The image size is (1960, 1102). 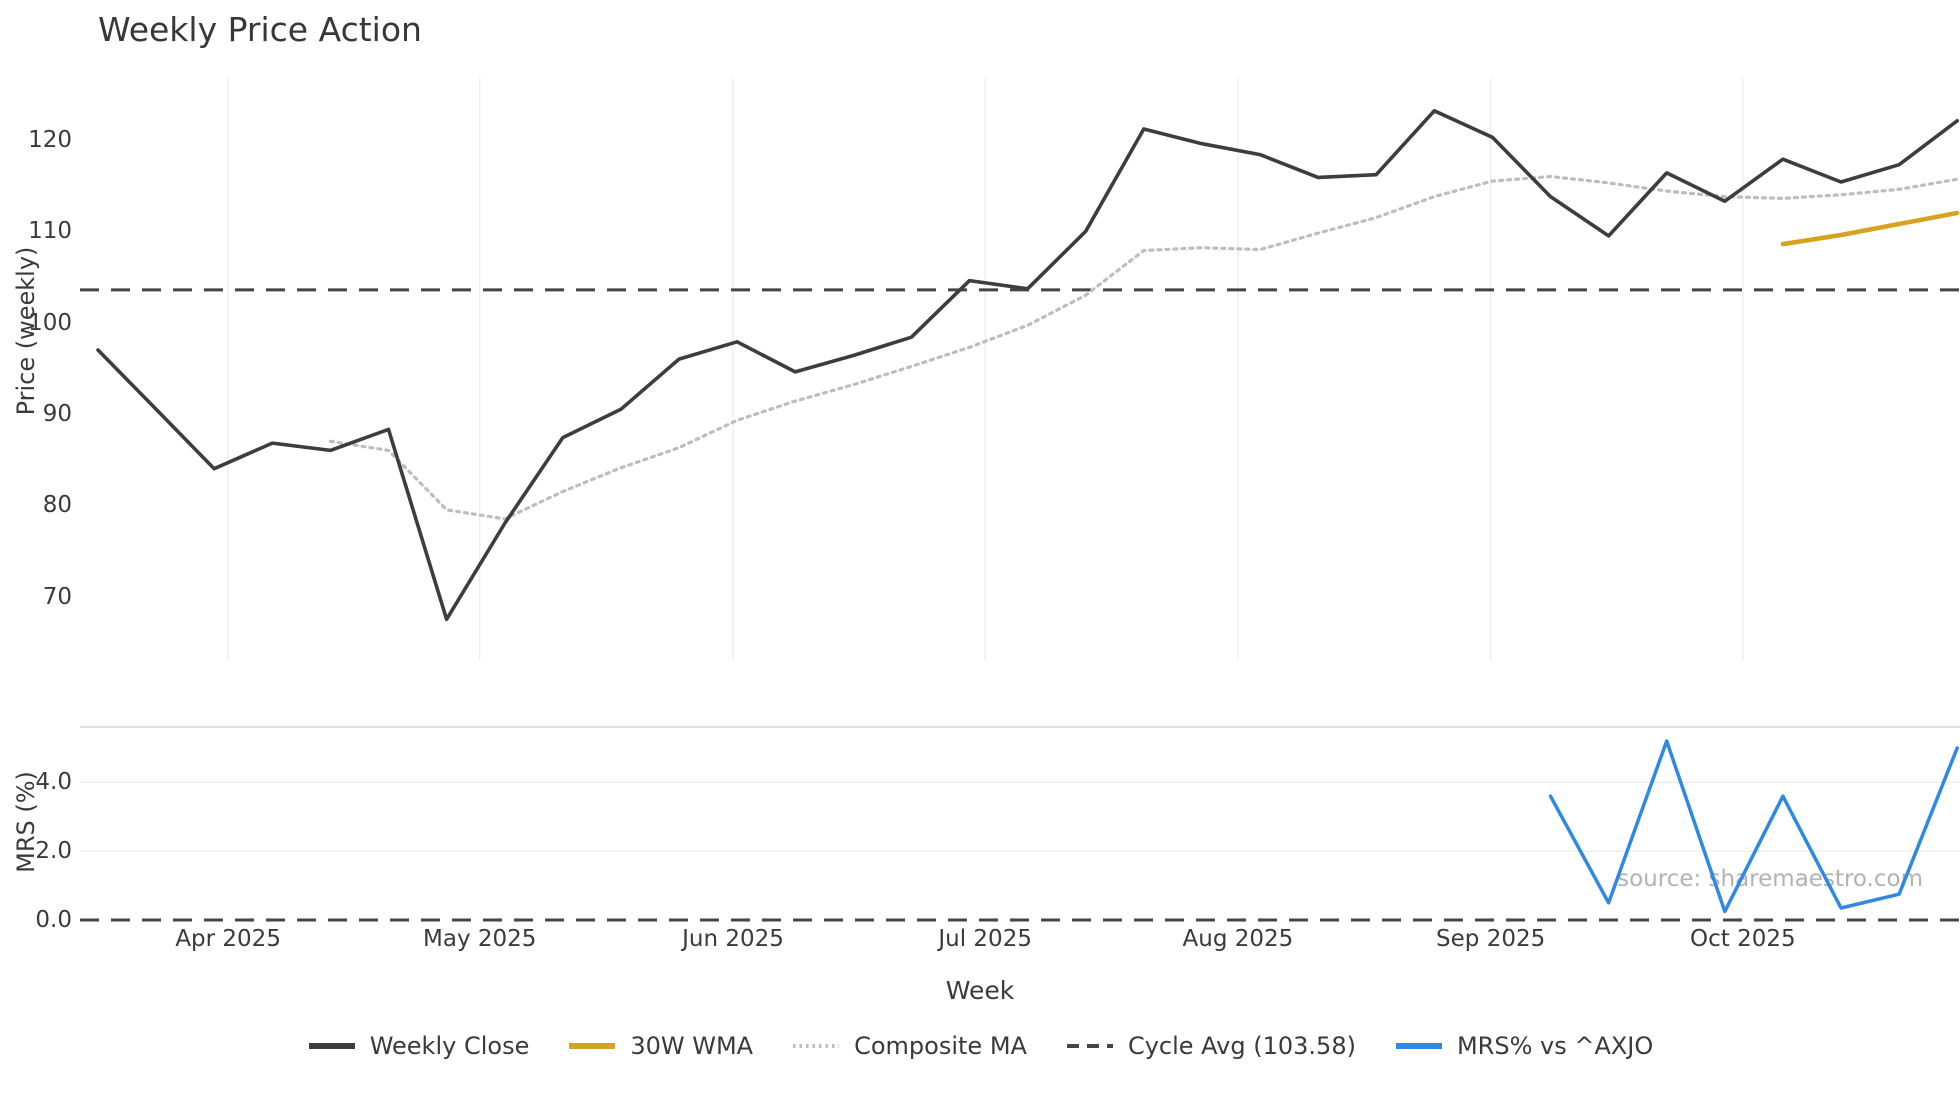 I want to click on legend-item-cycle-avg-103-58: Cycle Avg (103.58), so click(x=1210, y=1046).